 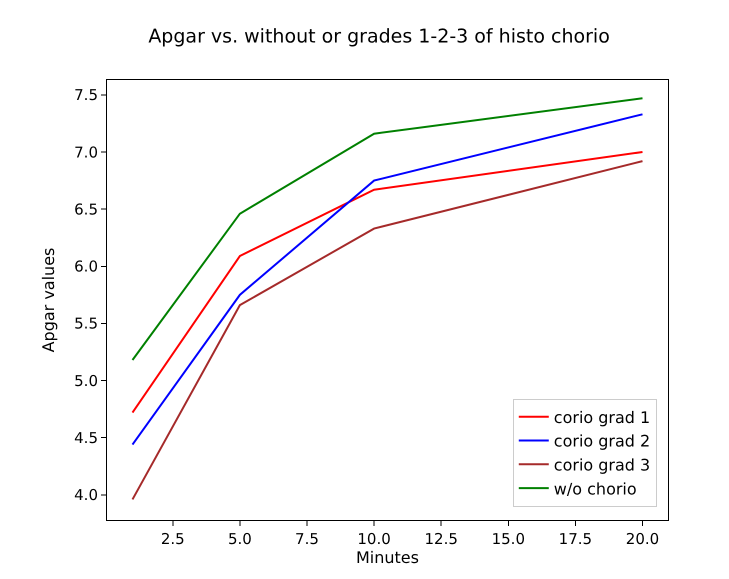 I want to click on legend-label: w/o chorio, so click(x=595, y=488).